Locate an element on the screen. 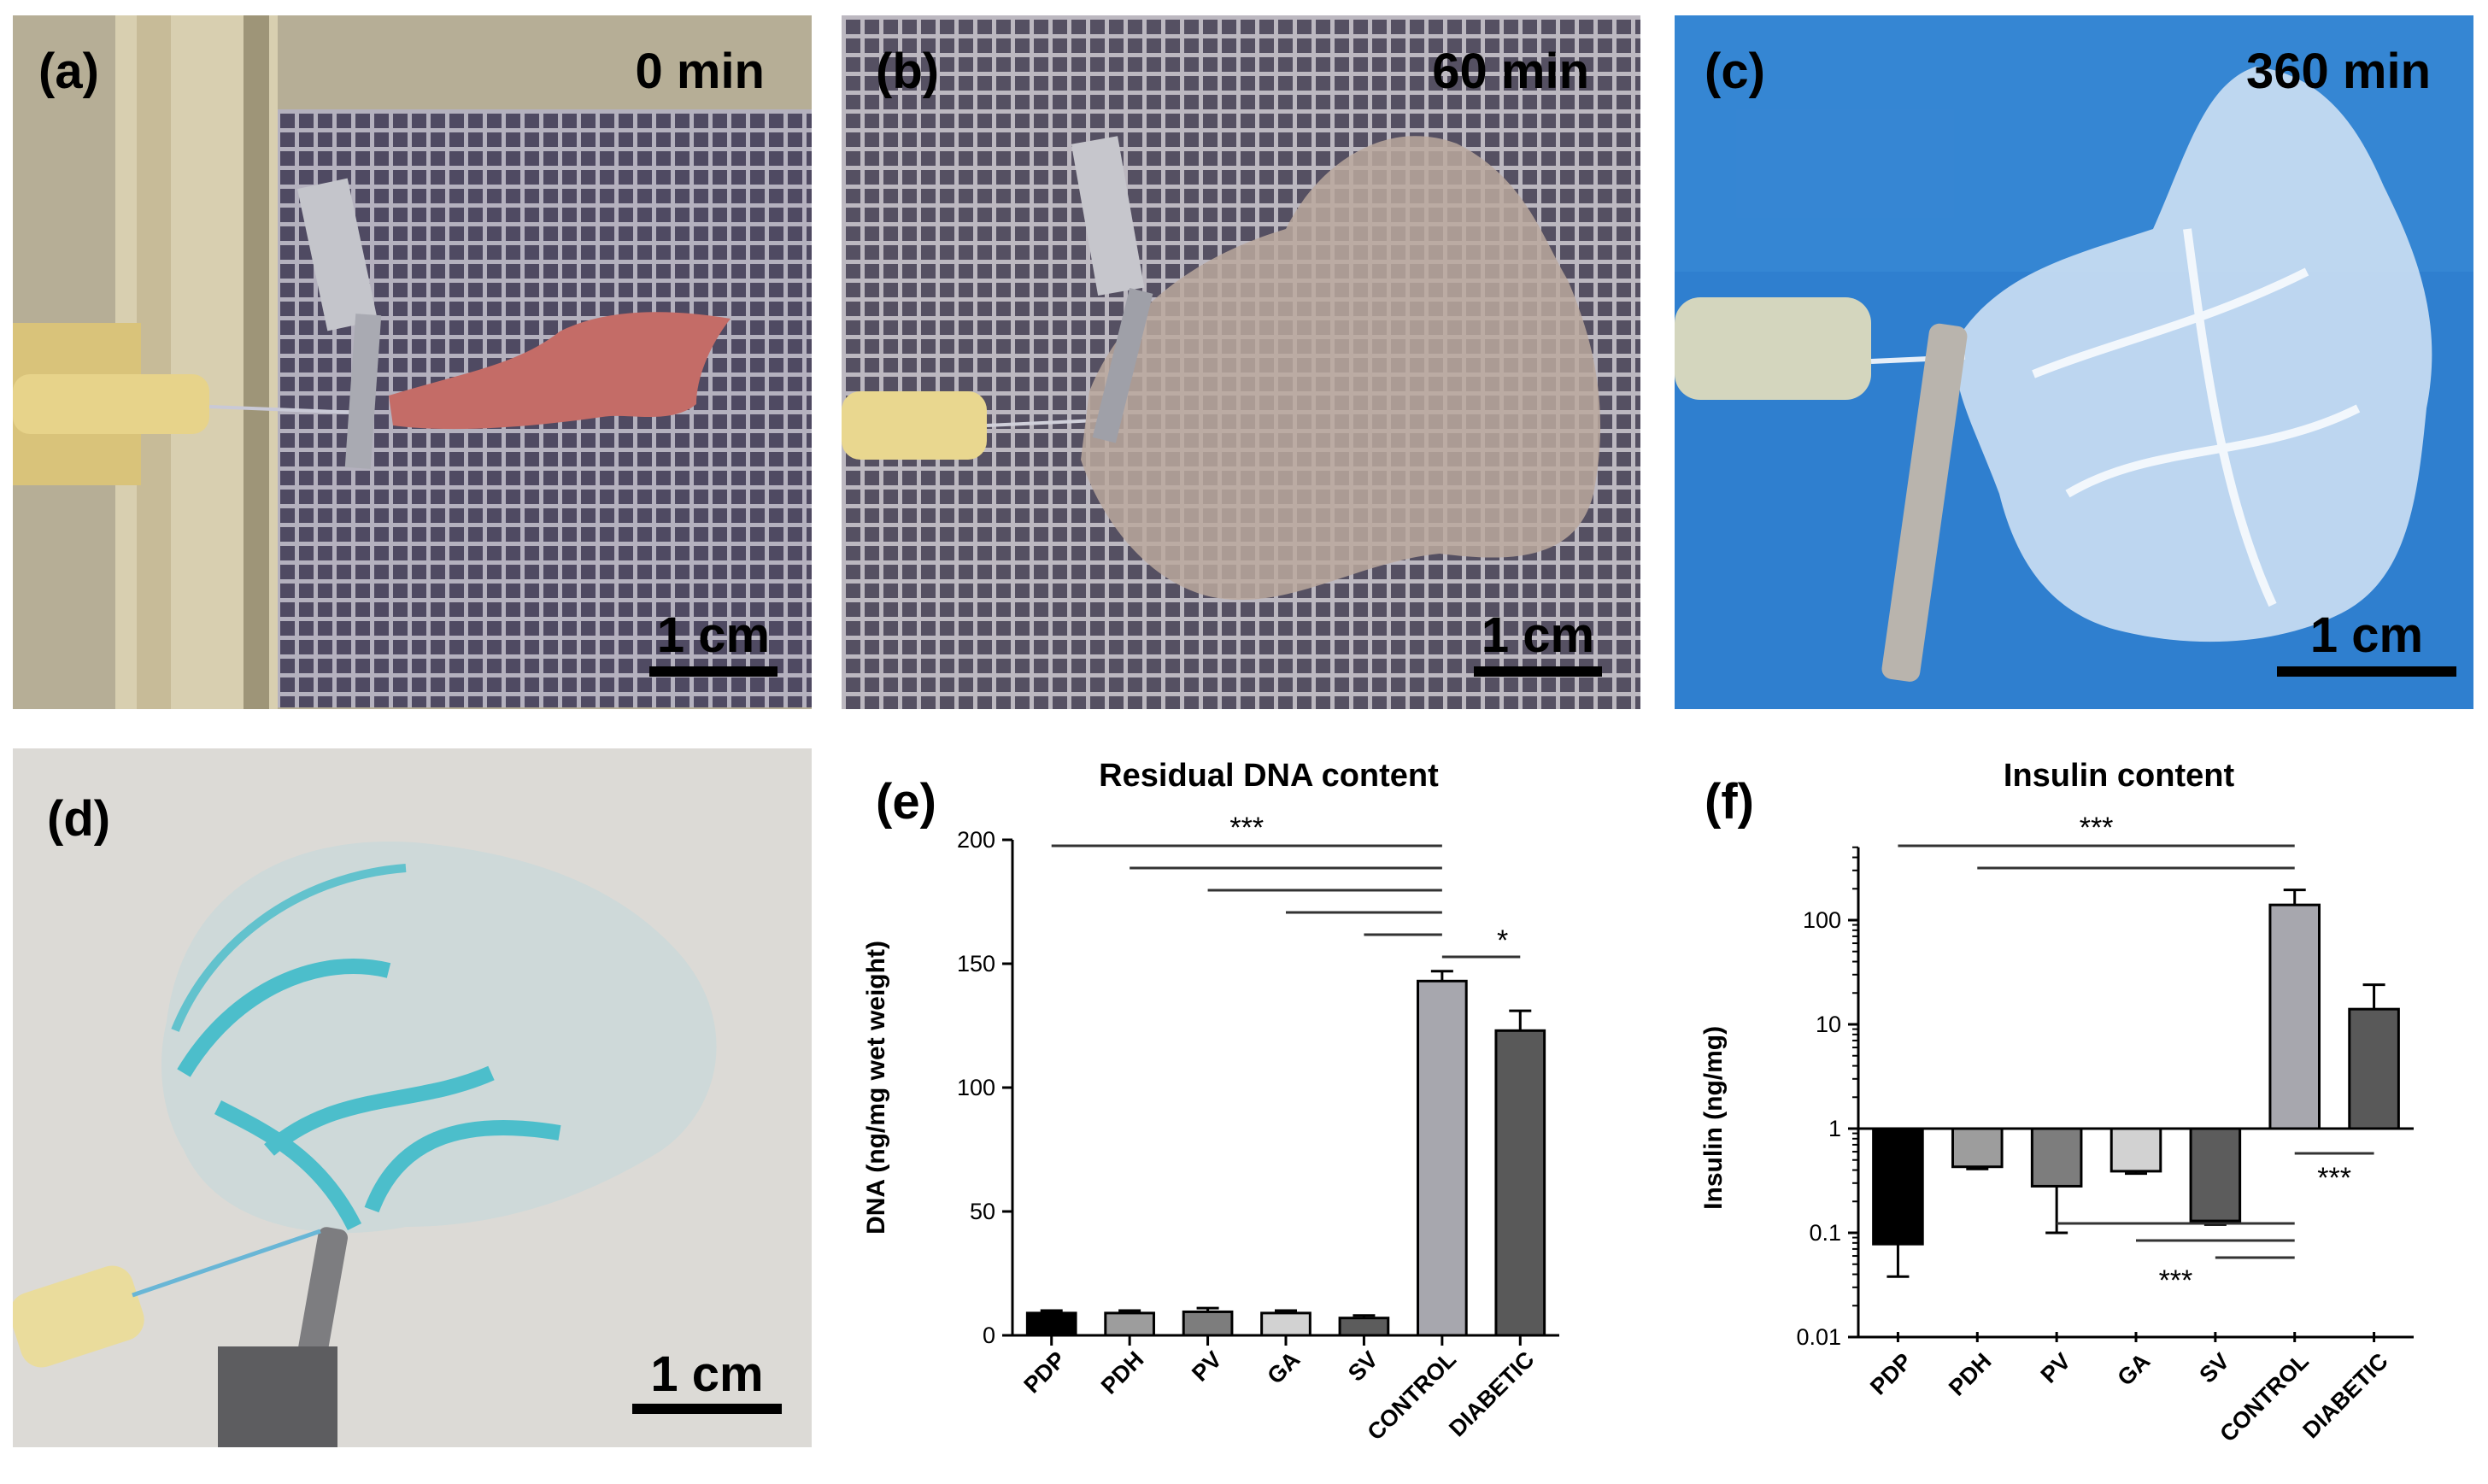 The height and width of the screenshot is (1484, 2488). bar-e-ga is located at coordinates (1285, 1324).